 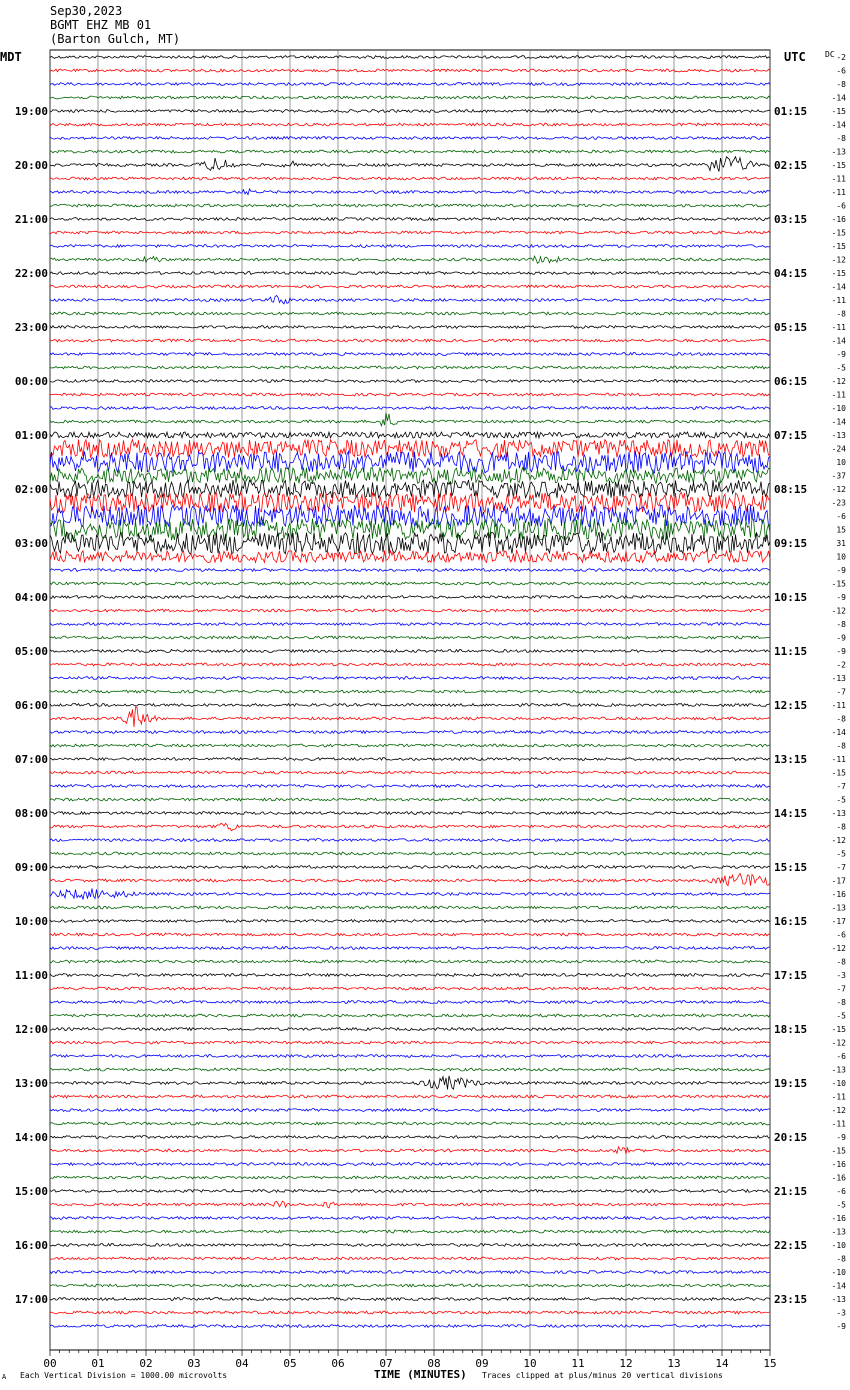 What do you see at coordinates (242, 1363) in the screenshot?
I see `x-tick-label: 04` at bounding box center [242, 1363].